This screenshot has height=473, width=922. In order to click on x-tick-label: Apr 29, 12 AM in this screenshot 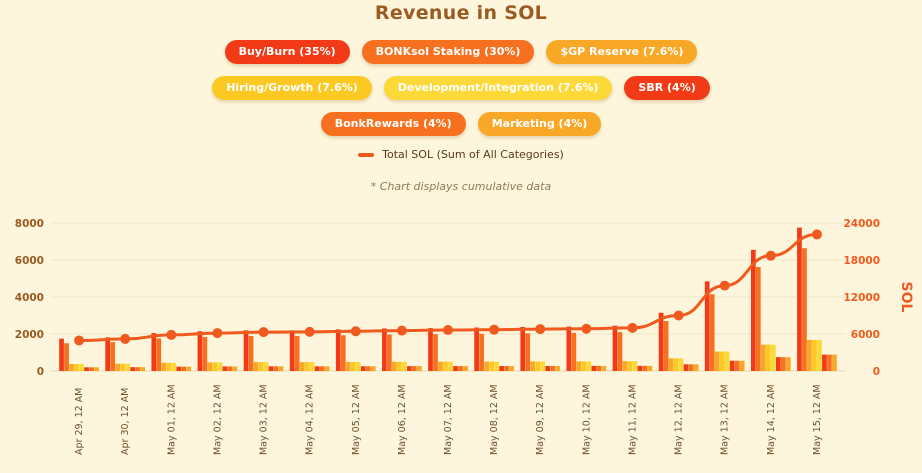, I will do `click(79, 421)`.